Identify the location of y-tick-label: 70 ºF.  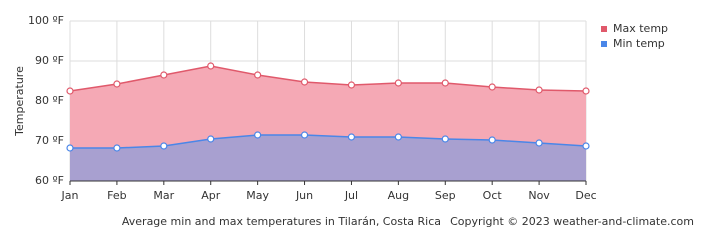
(49, 140).